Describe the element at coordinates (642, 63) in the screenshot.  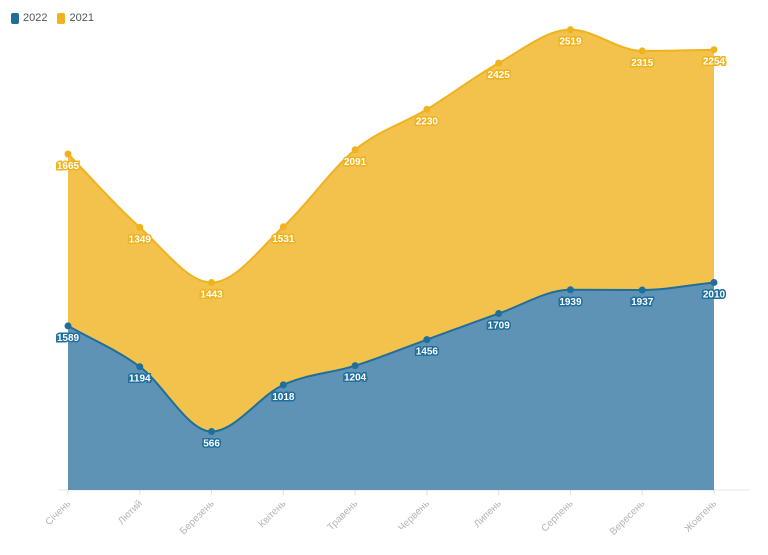
I see `data-label-2021: 2315` at that location.